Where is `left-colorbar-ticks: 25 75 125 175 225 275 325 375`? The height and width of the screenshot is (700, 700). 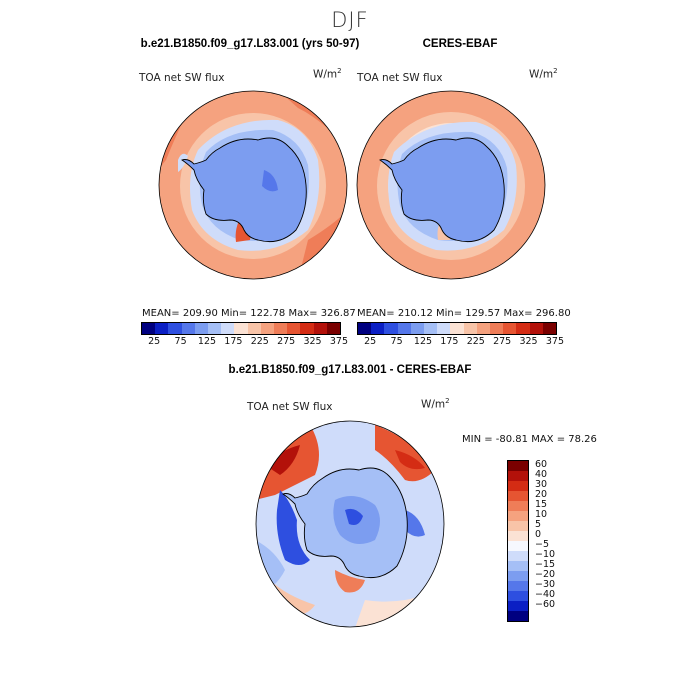
left-colorbar-ticks: 25 75 125 175 225 275 325 375 is located at coordinates (247, 341).